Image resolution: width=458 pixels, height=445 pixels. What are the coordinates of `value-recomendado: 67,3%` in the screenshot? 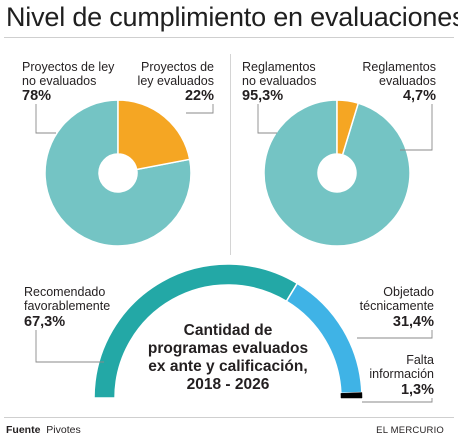 It's located at (45, 322).